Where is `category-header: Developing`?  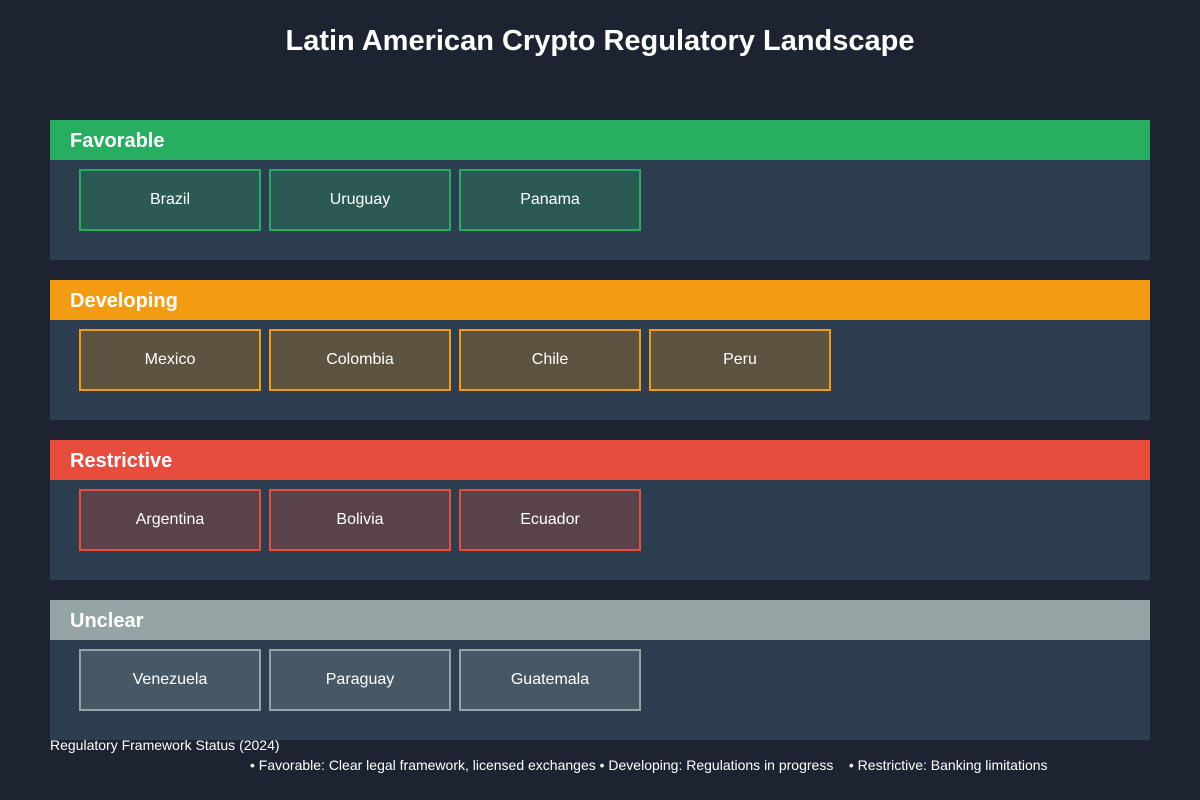
category-header: Developing is located at coordinates (600, 300).